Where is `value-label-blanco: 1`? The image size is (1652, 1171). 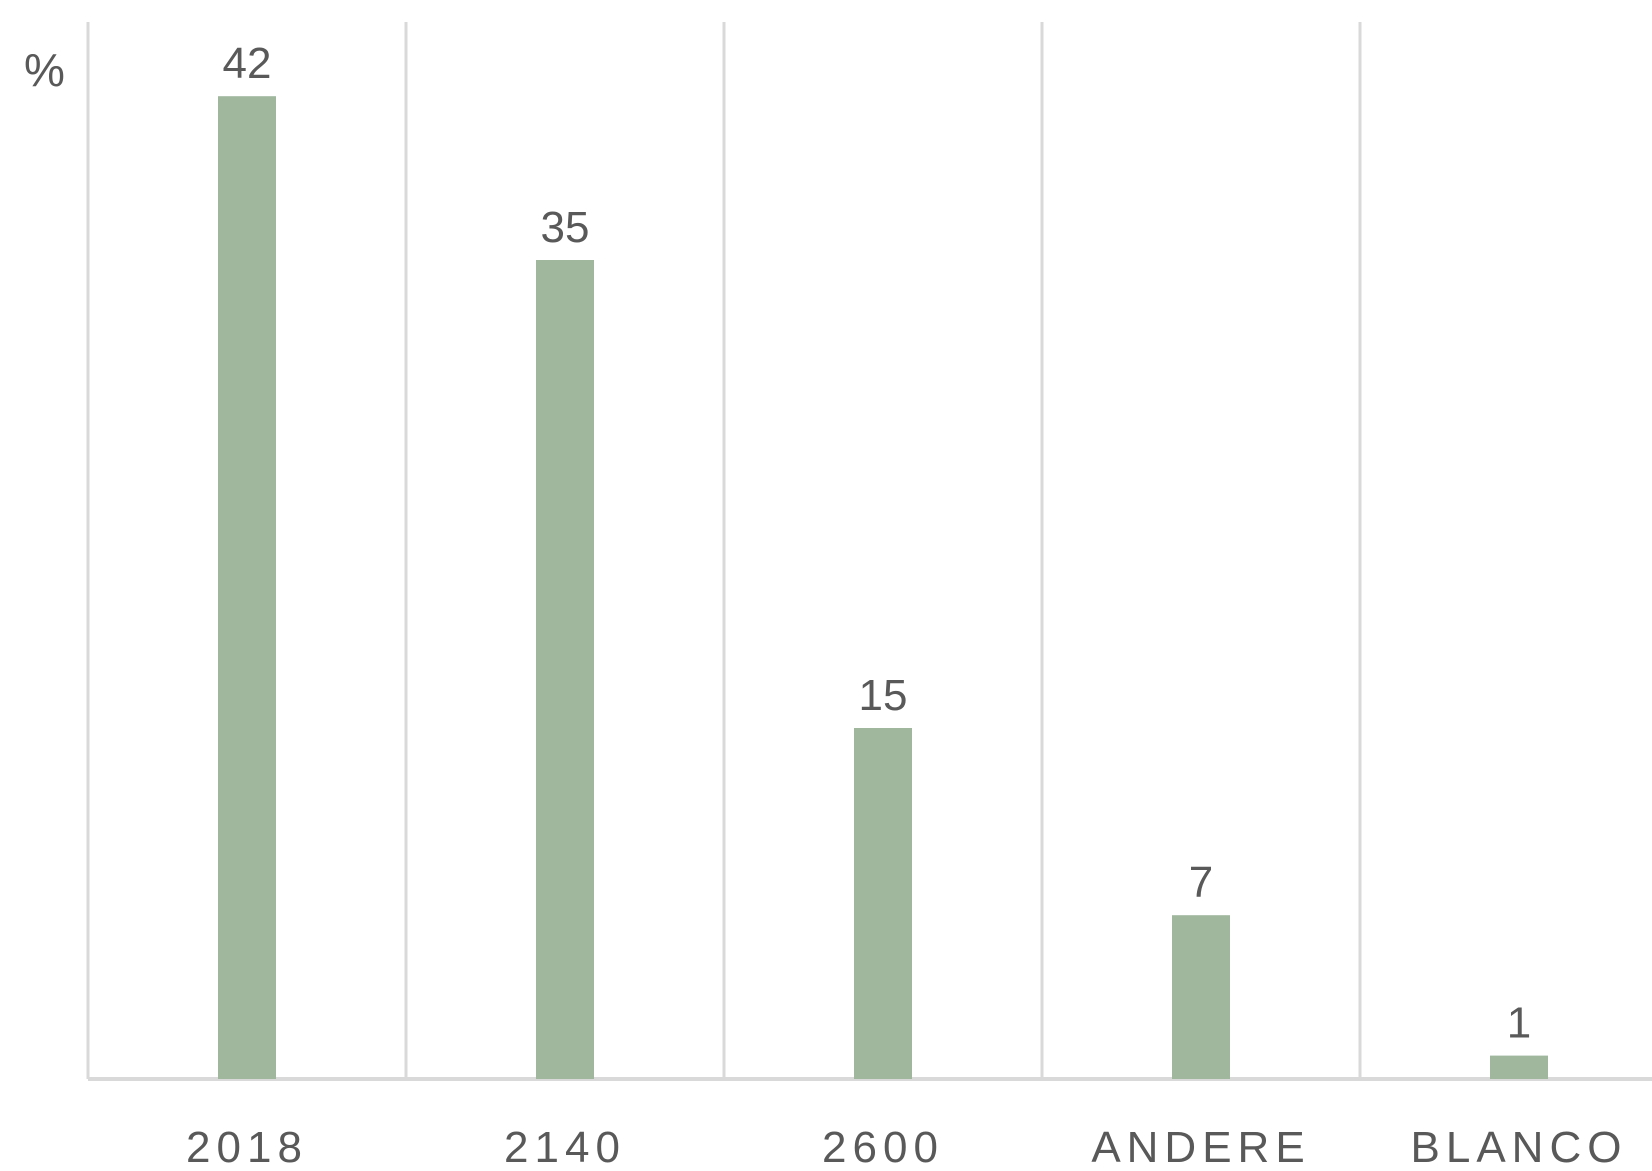 value-label-blanco: 1 is located at coordinates (1519, 1023).